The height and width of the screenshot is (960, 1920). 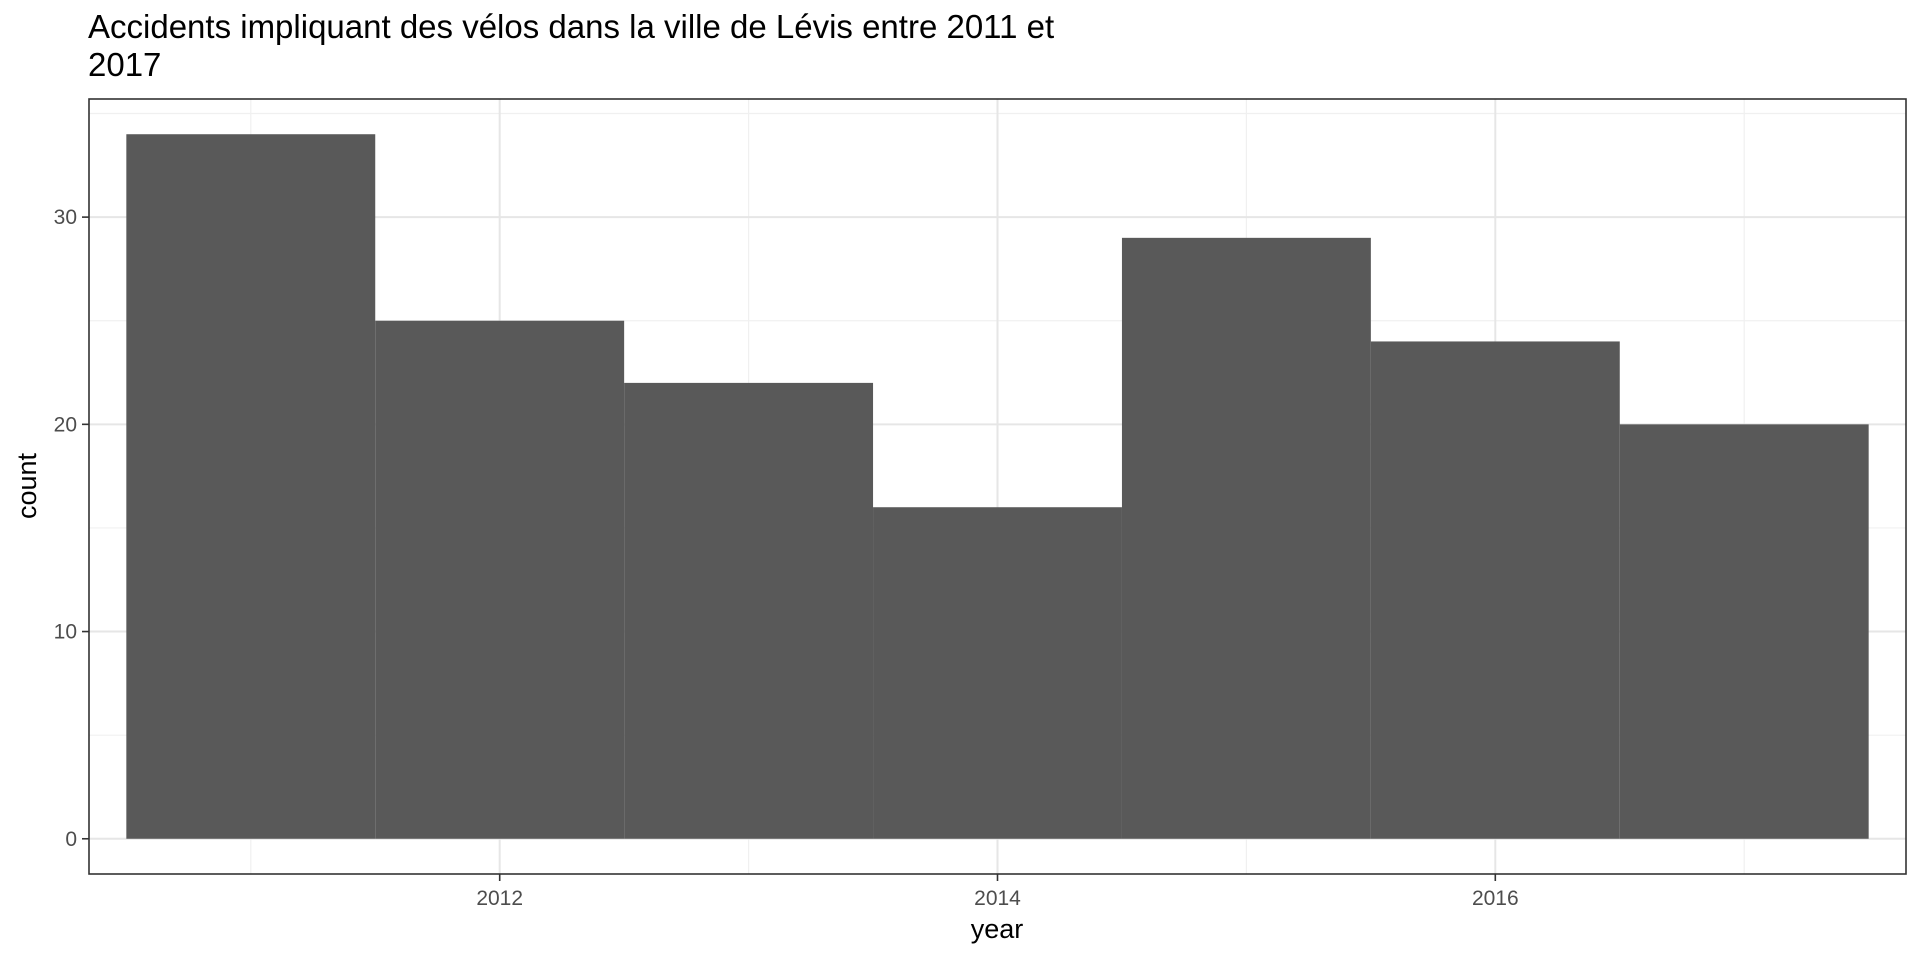 What do you see at coordinates (997, 898) in the screenshot?
I see `x-tick-label: 2014` at bounding box center [997, 898].